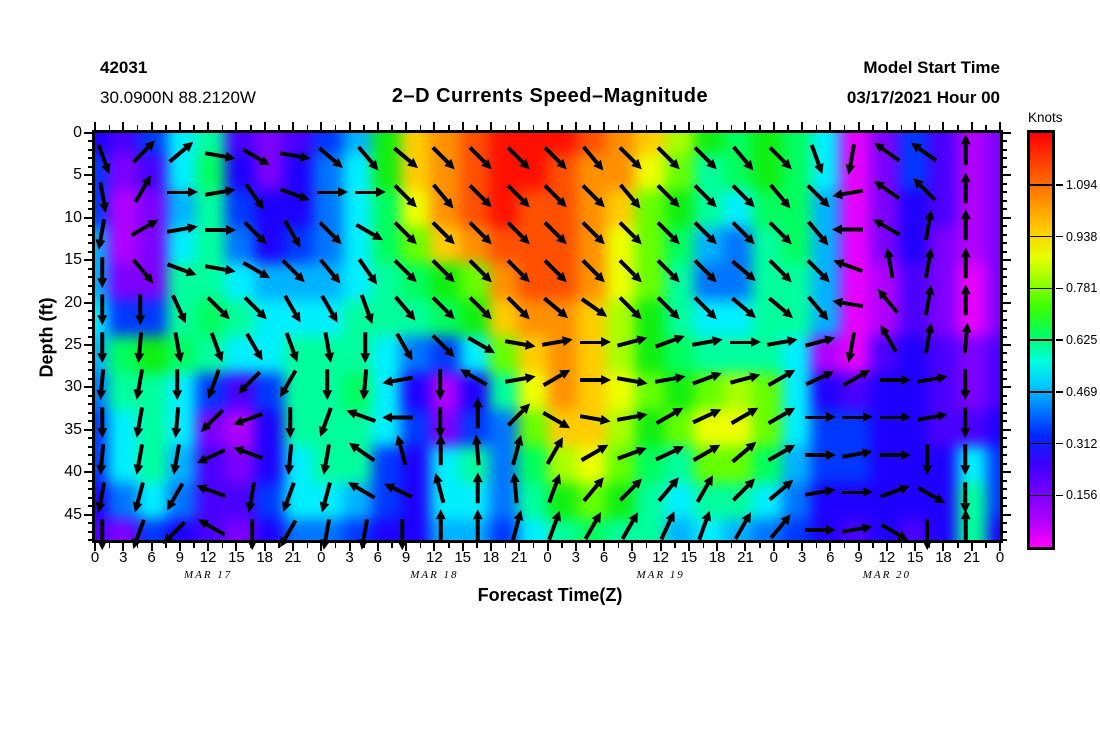 Image resolution: width=1100 pixels, height=750 pixels. I want to click on model-start-value: 03/17/2021 Hour 00, so click(923, 97).